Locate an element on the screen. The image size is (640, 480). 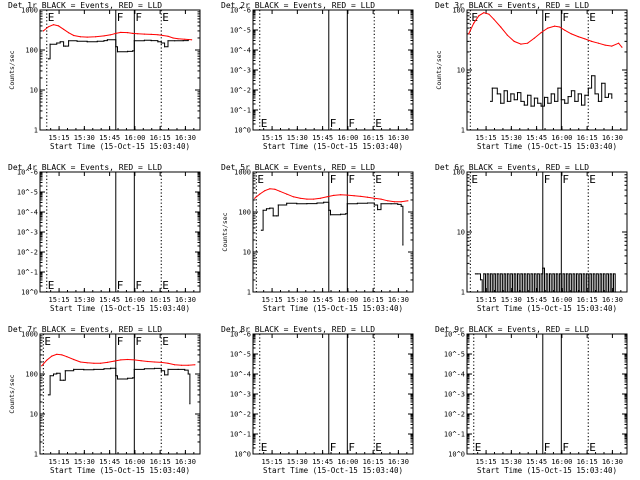
plot-frame is located at coordinates (333, 232).